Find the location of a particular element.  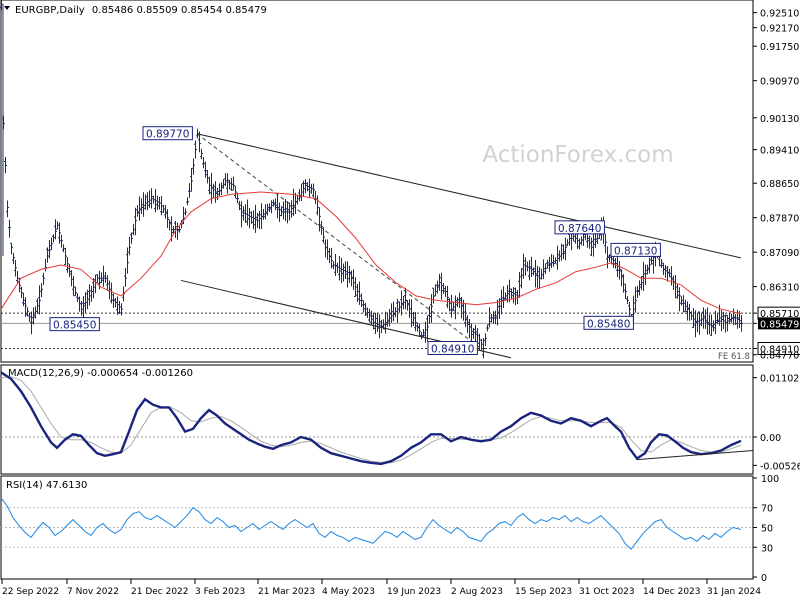

price-callout-label: 0.89770 is located at coordinates (167, 135).